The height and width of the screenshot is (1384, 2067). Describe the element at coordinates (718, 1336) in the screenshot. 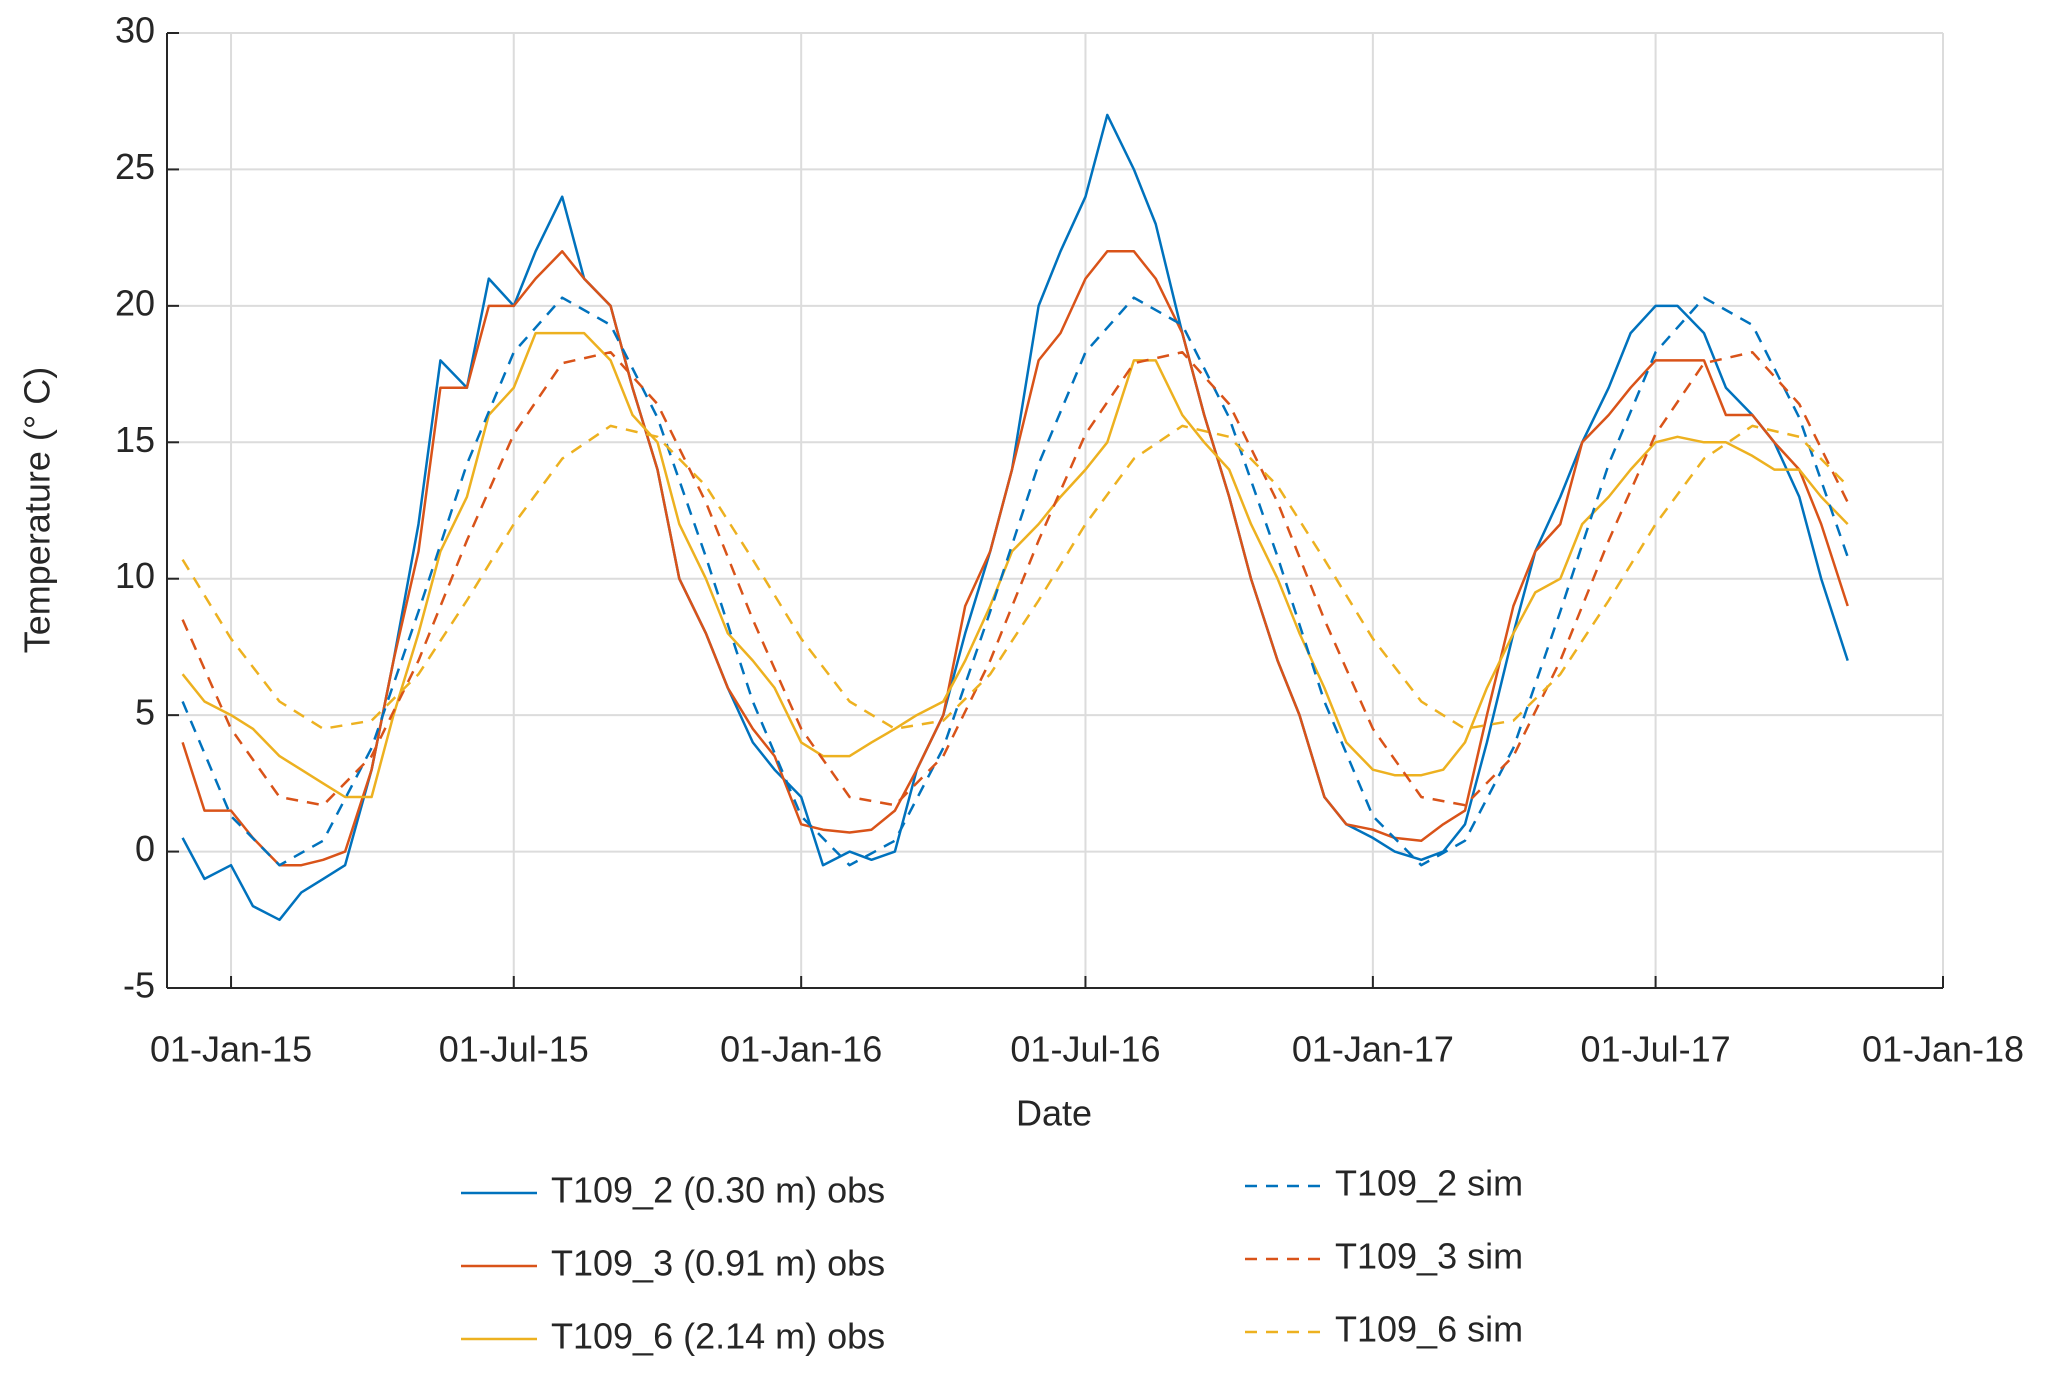

I see `legend-label: T109_6 (2.14 m) obs` at that location.